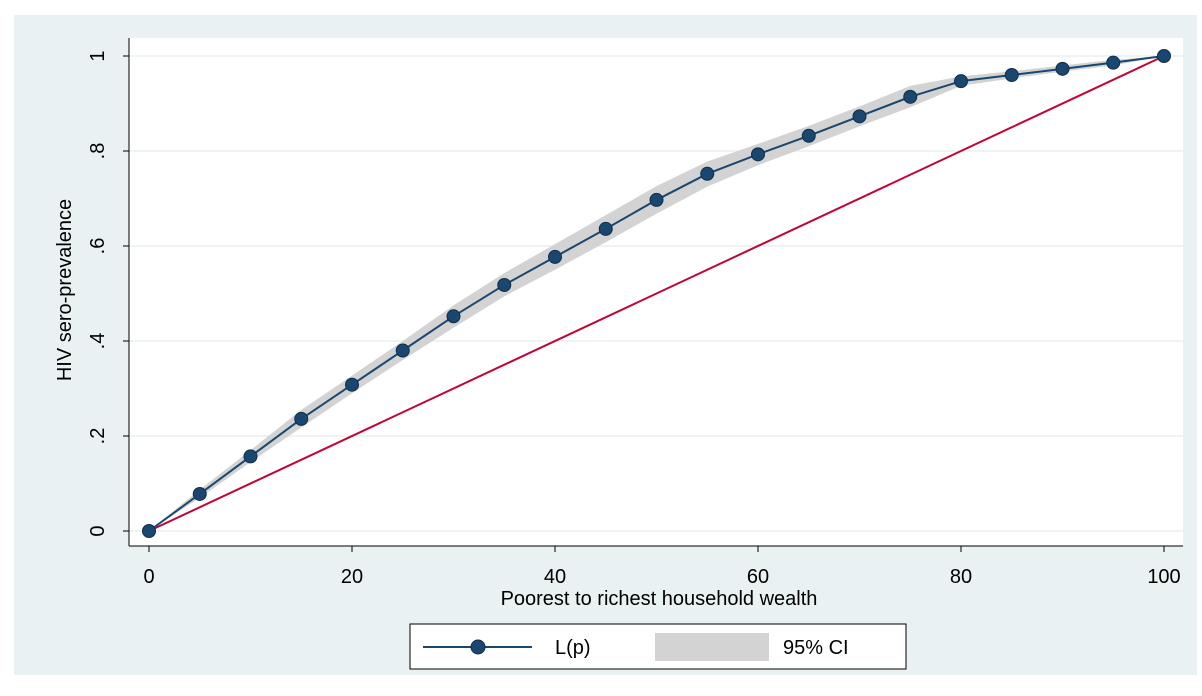 The height and width of the screenshot is (696, 1202). I want to click on legend-ci-swatch, so click(712, 647).